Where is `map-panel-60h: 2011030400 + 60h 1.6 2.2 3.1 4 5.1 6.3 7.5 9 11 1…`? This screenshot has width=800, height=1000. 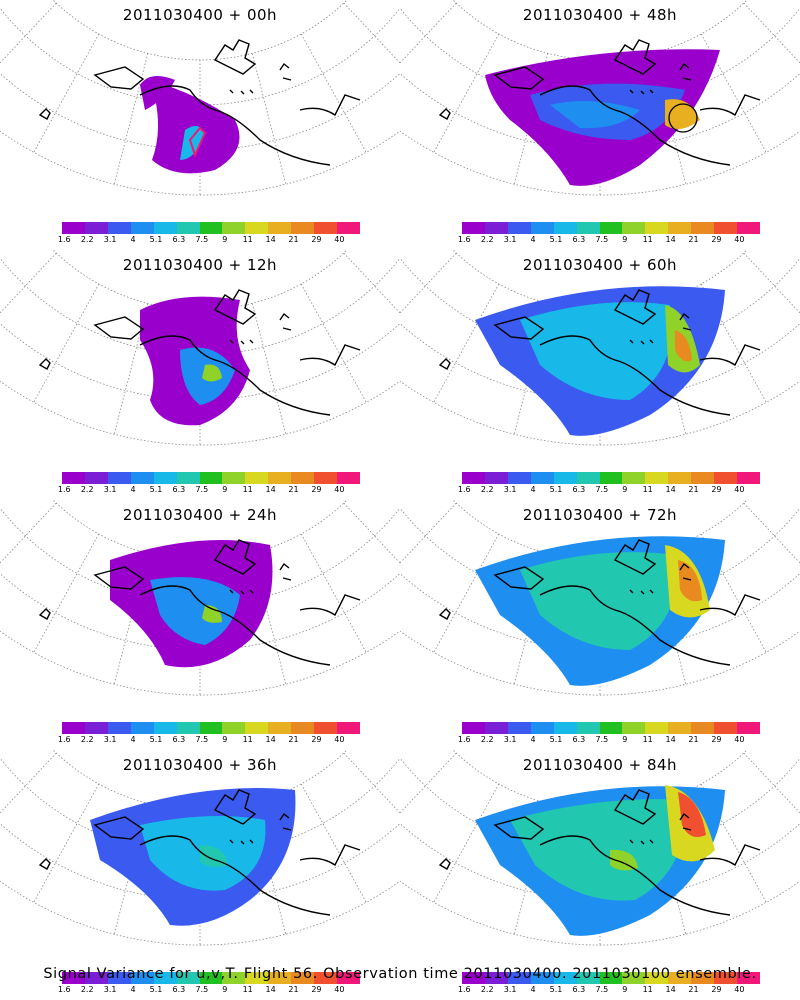
map-panel-60h: 2011030400 + 60h 1.6 2.2 3.1 4 5.1 6.3 7.5 9 11 1… is located at coordinates (600, 375).